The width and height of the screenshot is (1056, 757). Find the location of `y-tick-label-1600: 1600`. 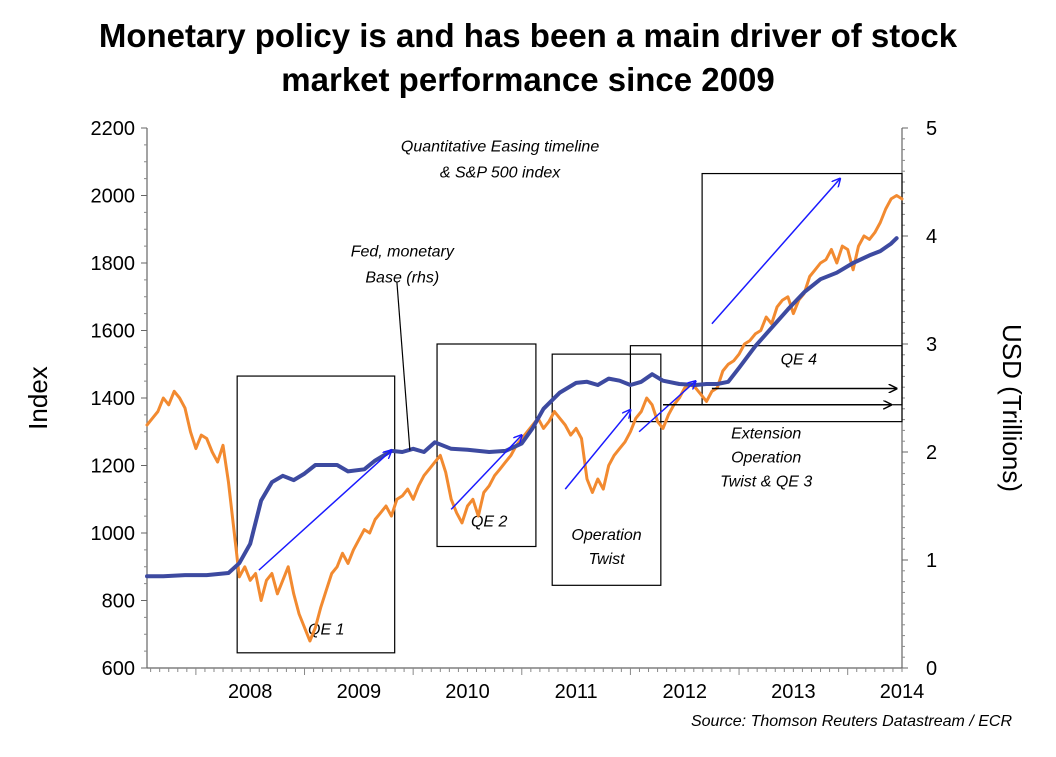

y-tick-label-1600: 1600 is located at coordinates (113, 332).